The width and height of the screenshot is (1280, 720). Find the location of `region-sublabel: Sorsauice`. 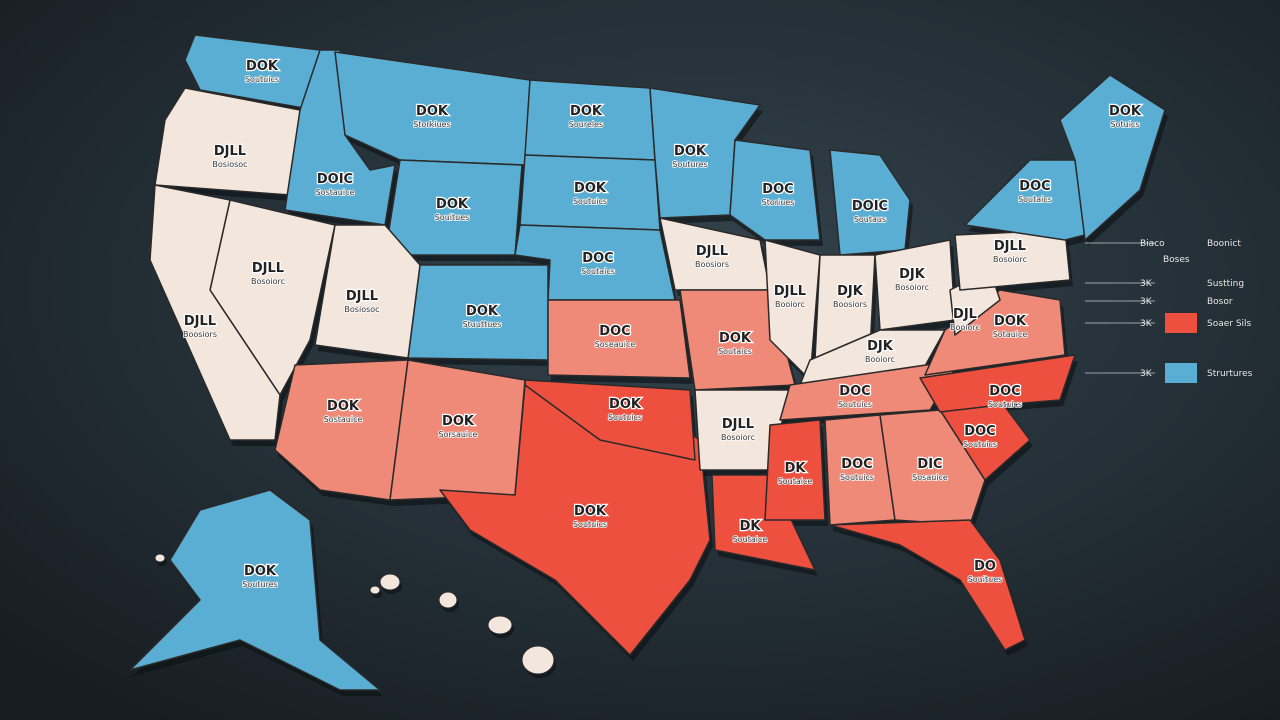

region-sublabel: Sorsauice is located at coordinates (458, 434).